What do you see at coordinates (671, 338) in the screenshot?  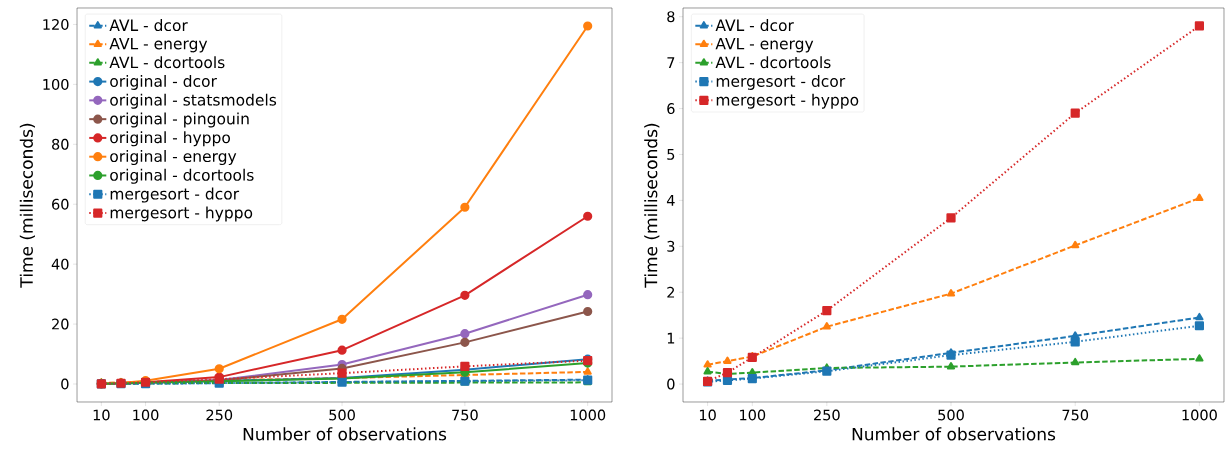 I see `y-tick-label: 1` at bounding box center [671, 338].